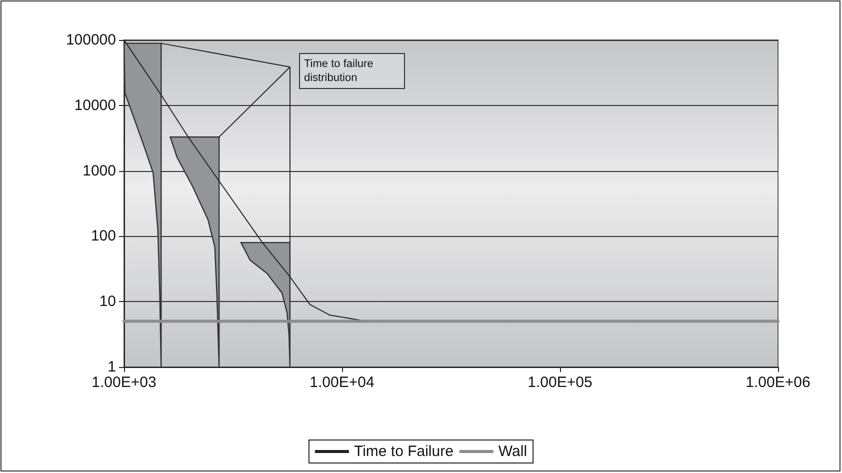  What do you see at coordinates (107, 301) in the screenshot?
I see `y-tick-label: 10` at bounding box center [107, 301].